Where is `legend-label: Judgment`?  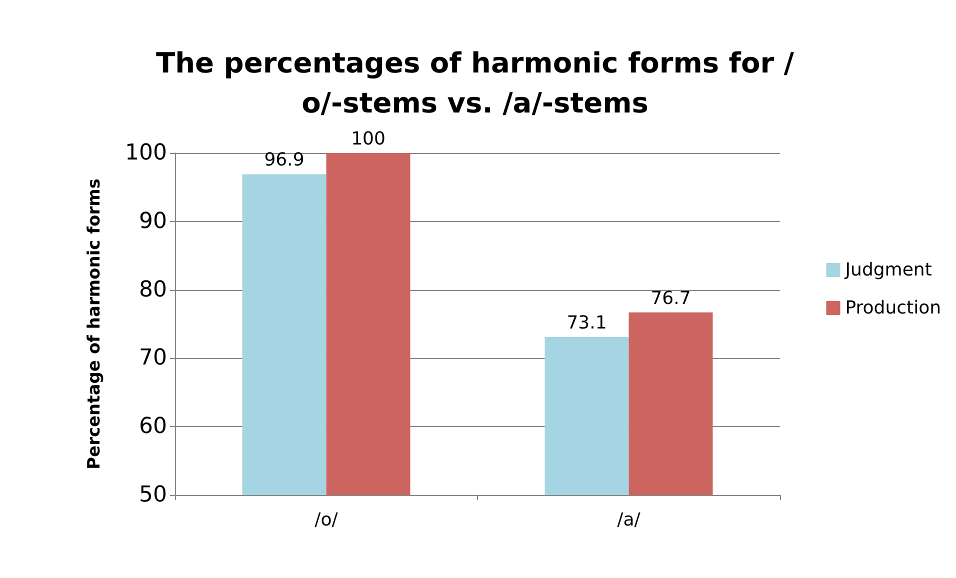
legend-label: Judgment is located at coordinates (888, 270).